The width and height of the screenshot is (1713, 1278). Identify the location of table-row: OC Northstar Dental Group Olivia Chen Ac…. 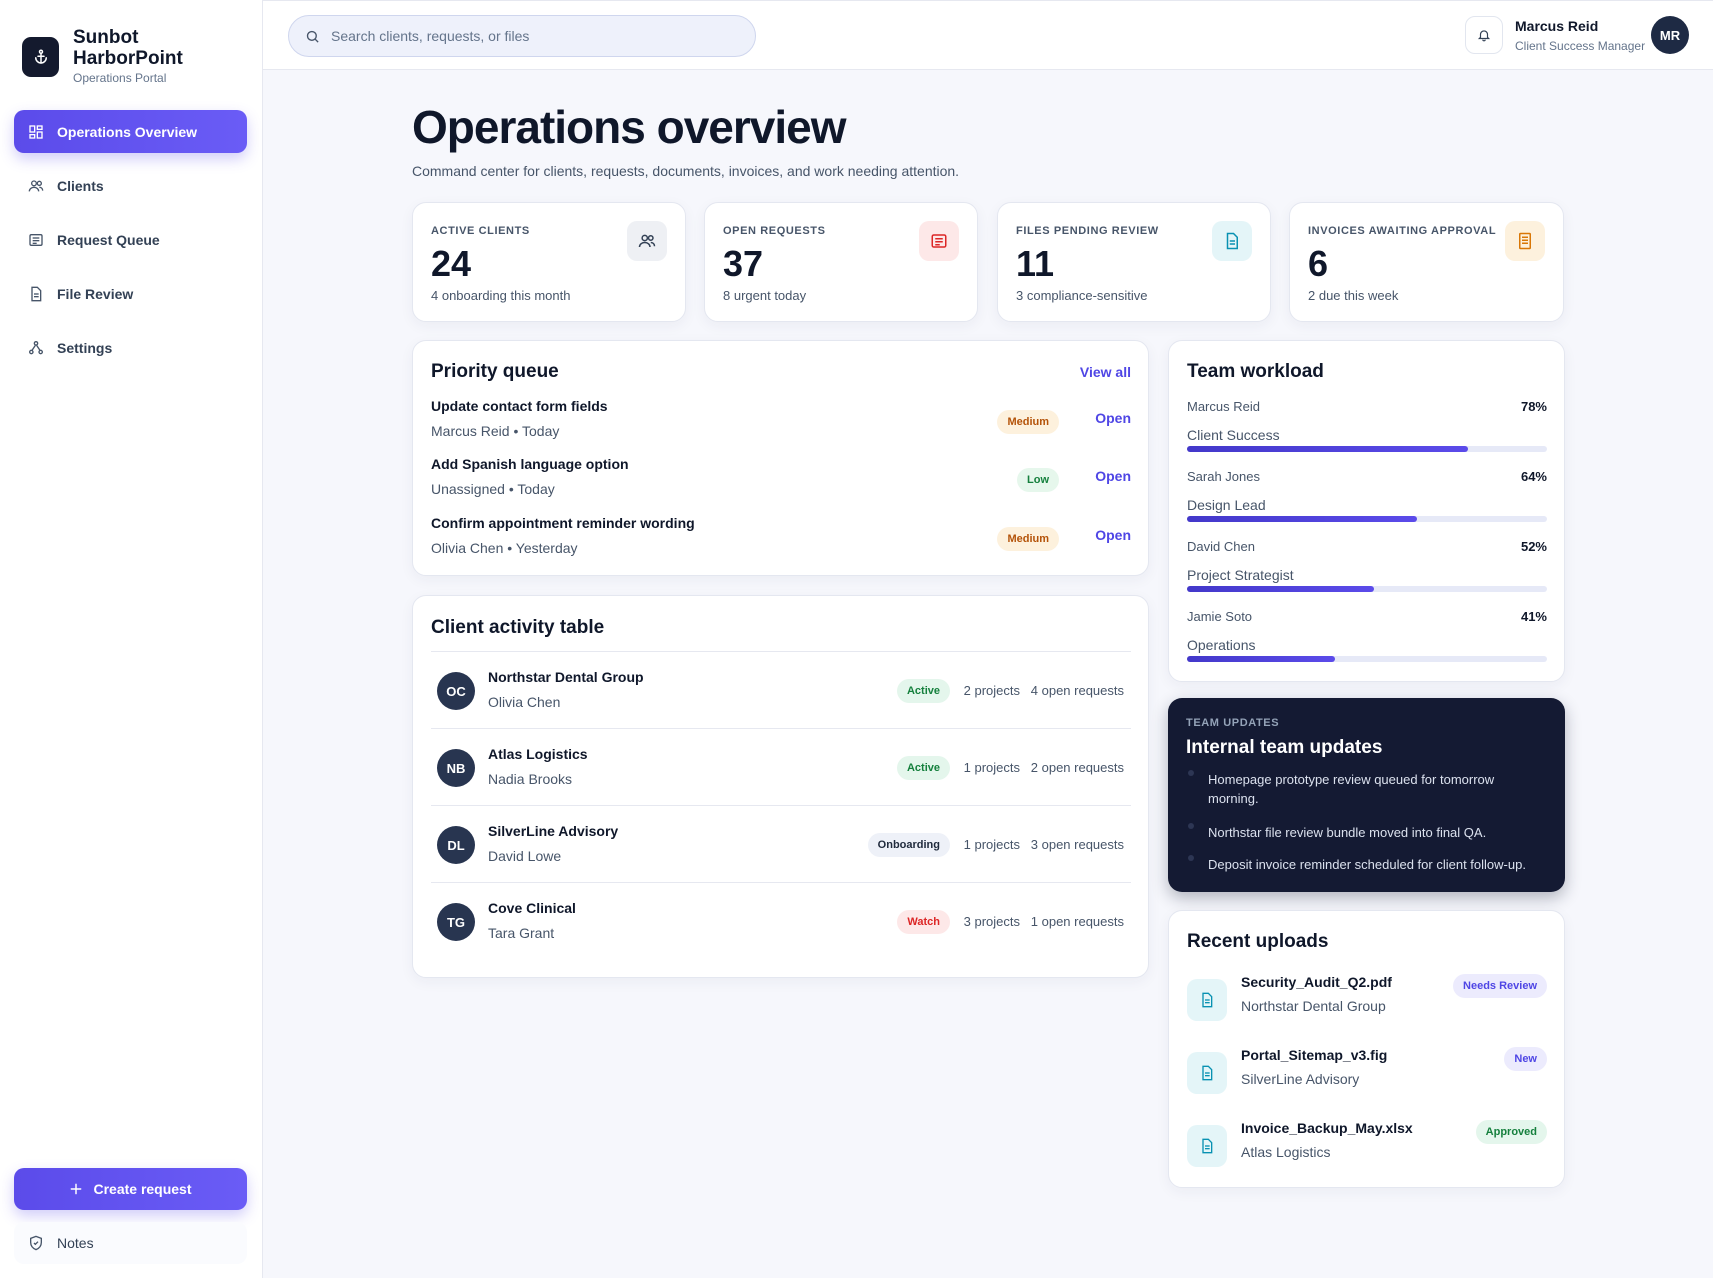
(781, 689).